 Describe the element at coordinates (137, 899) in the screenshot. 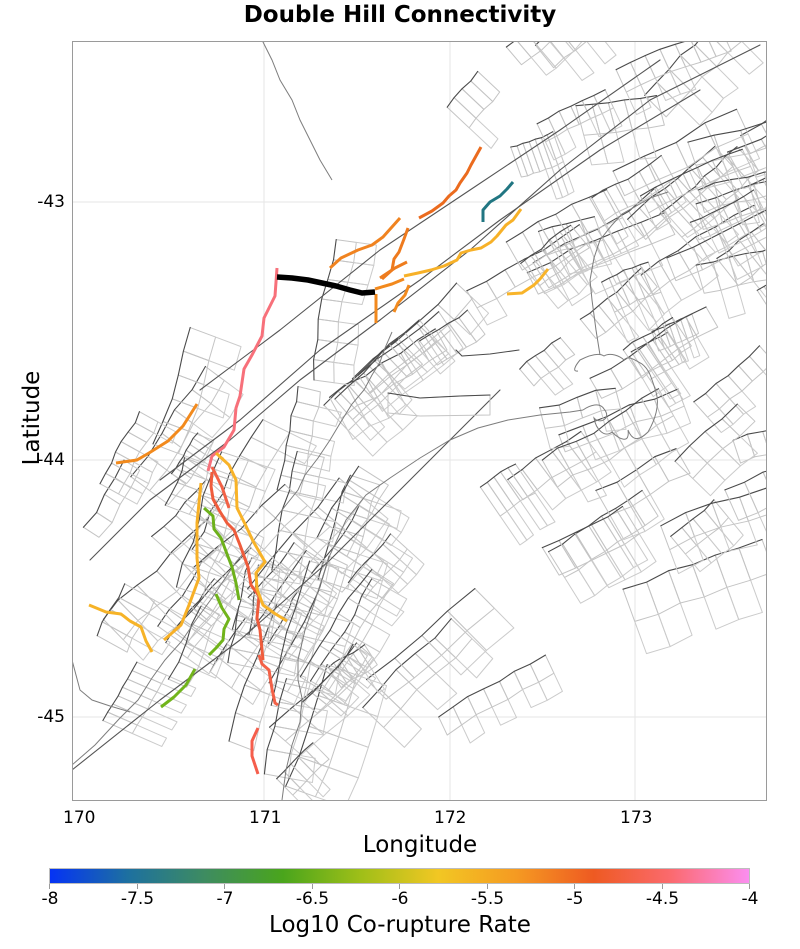

I see `colorbar-tick-label: -7.5` at that location.